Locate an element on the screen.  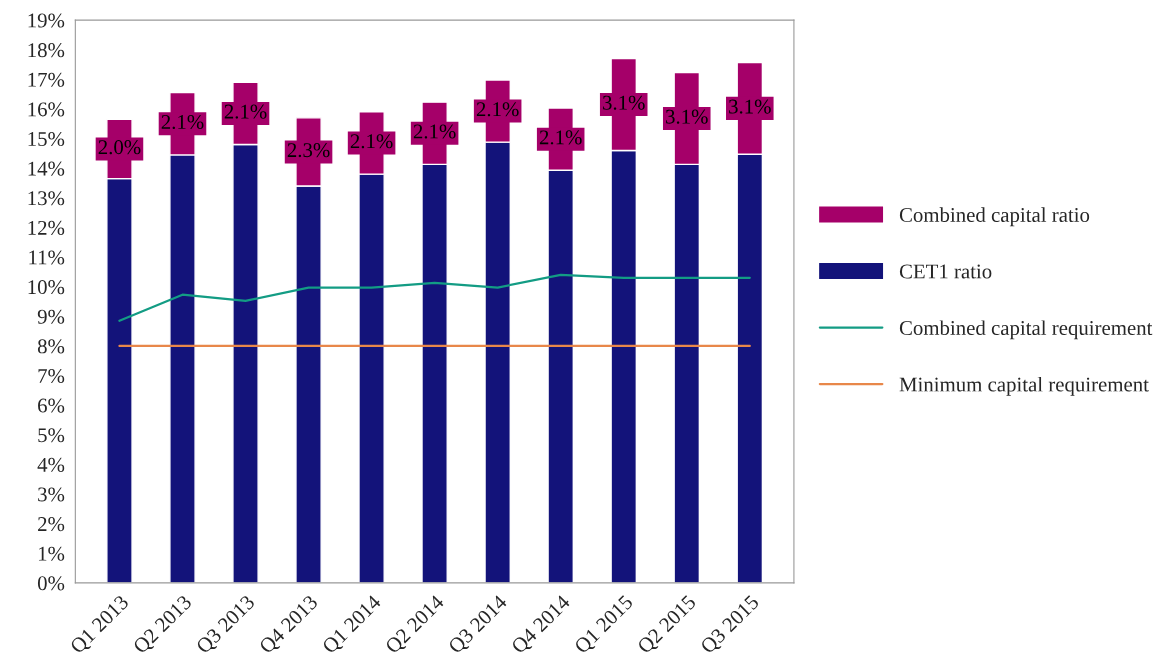
y-tick-label: 10% is located at coordinates (46, 287).